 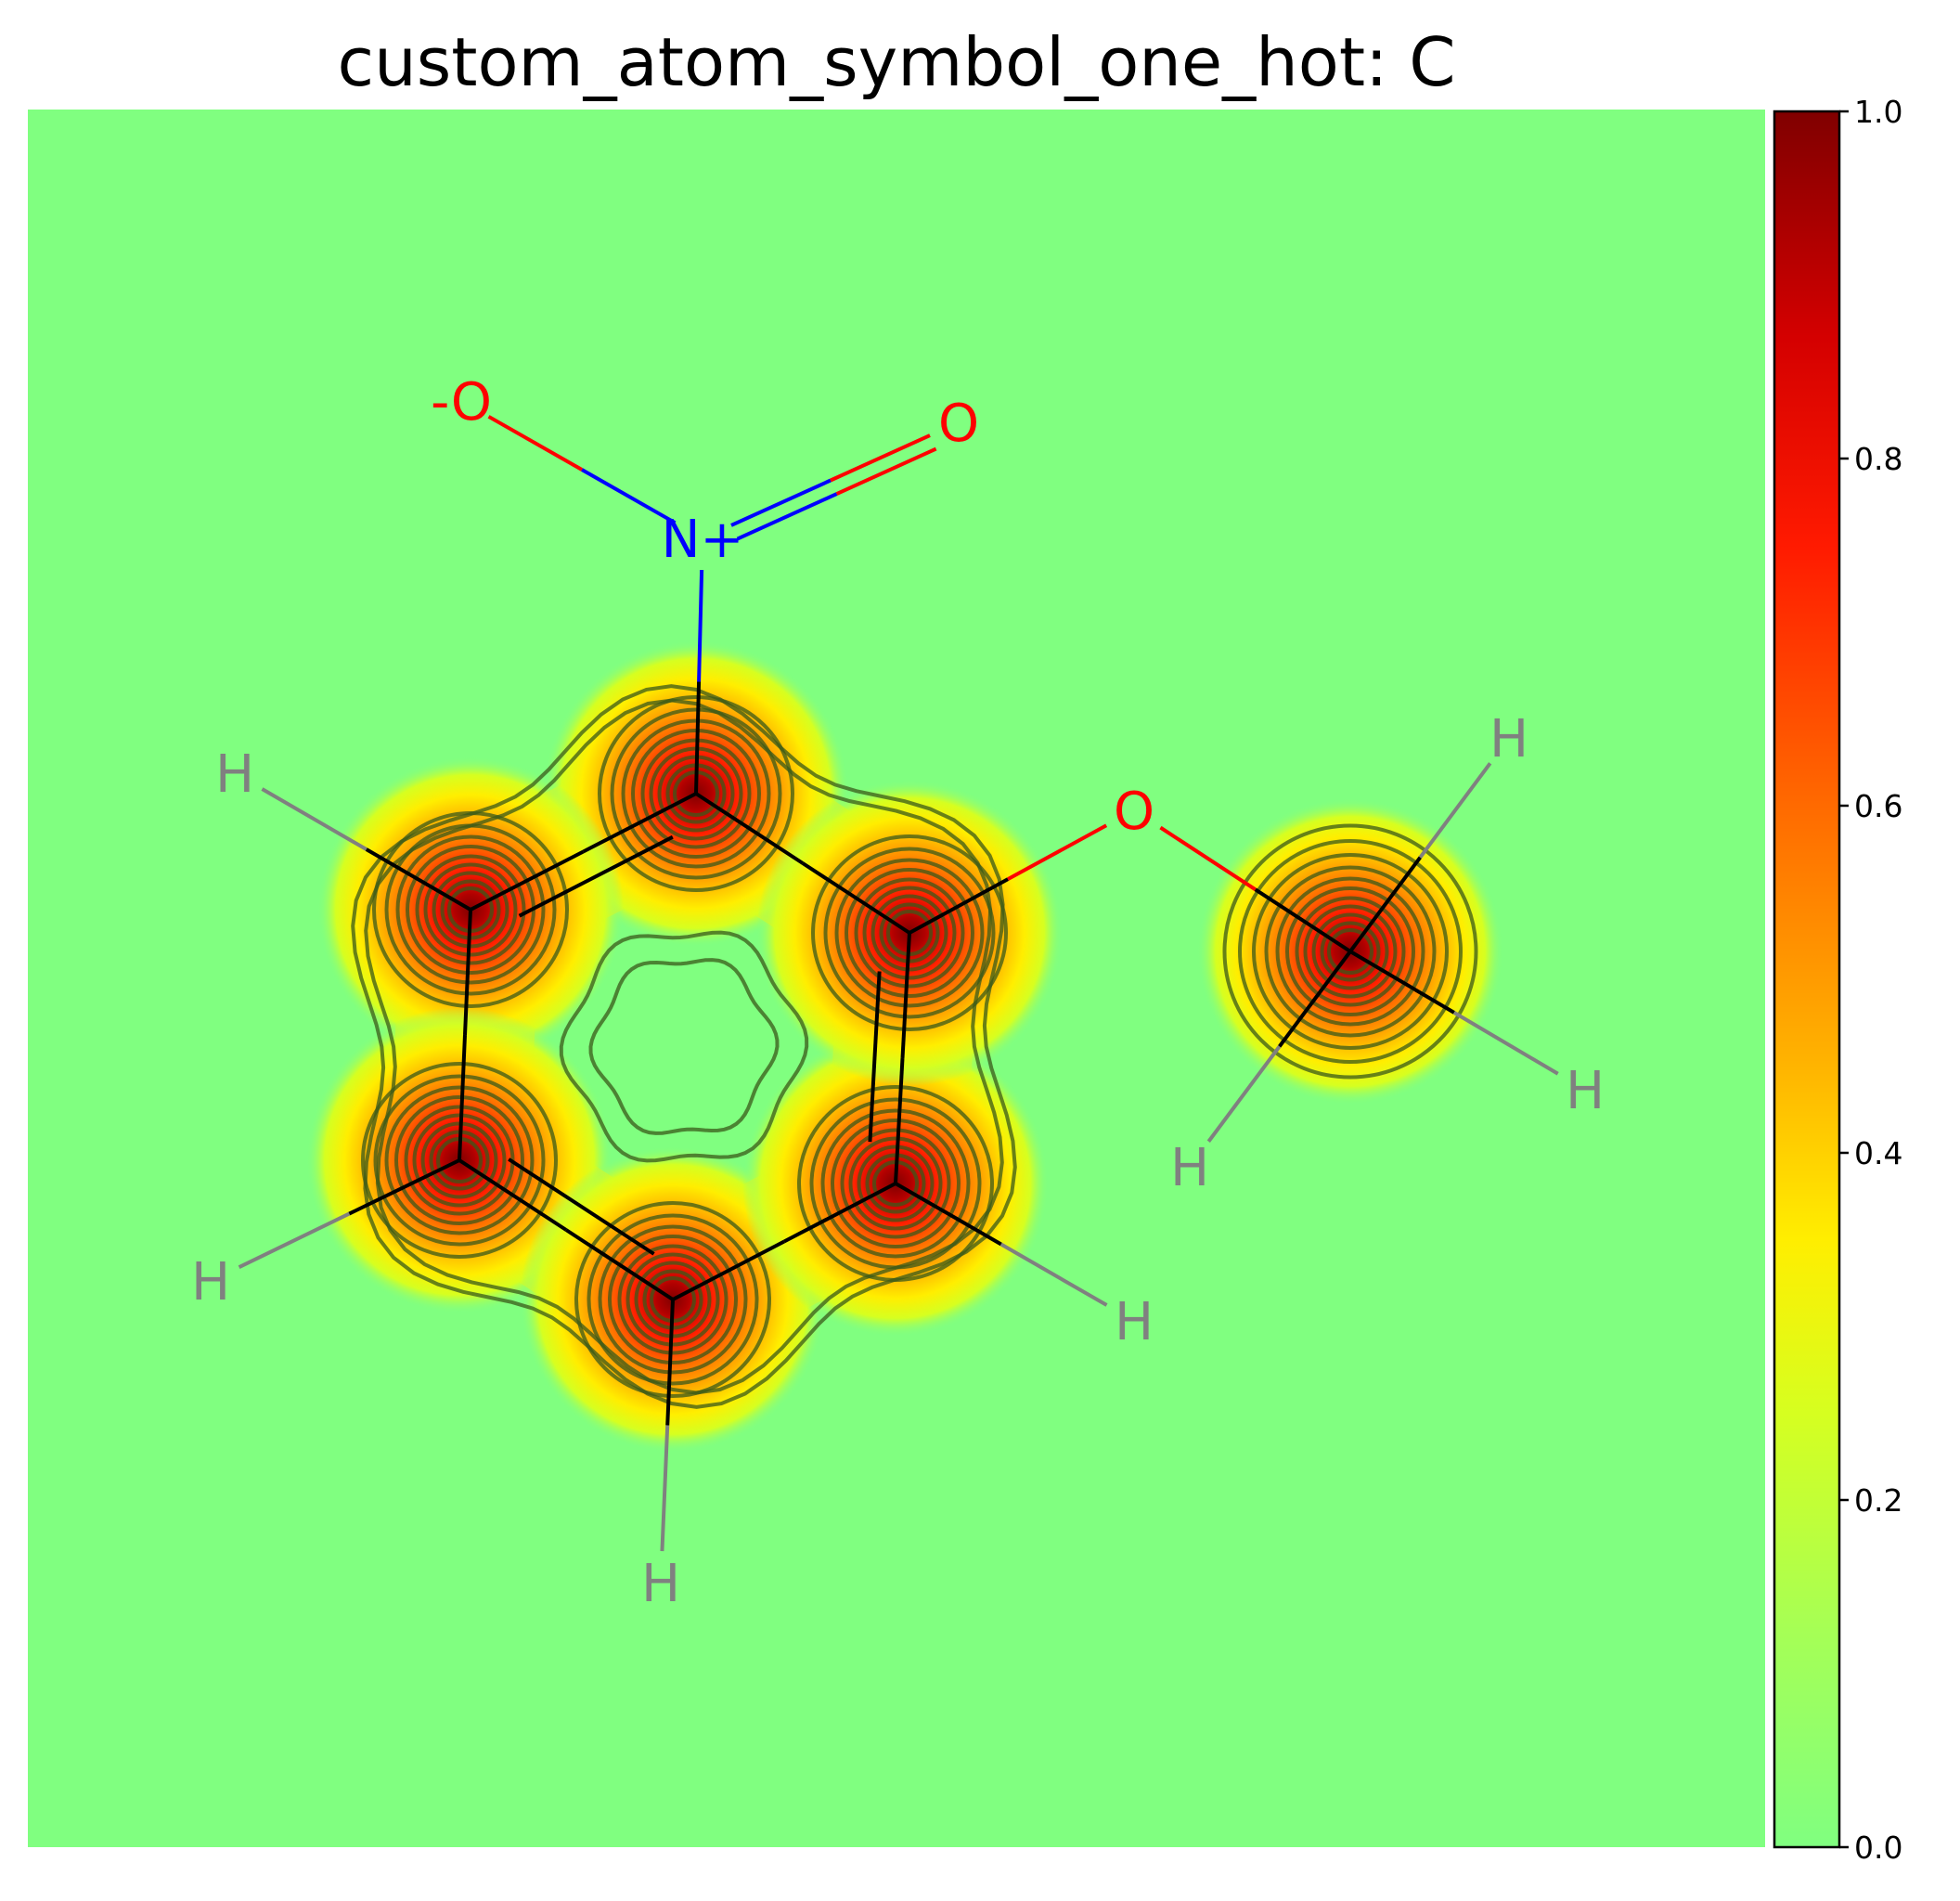 What do you see at coordinates (461, 402) in the screenshot?
I see `atom-label-o1: -O` at bounding box center [461, 402].